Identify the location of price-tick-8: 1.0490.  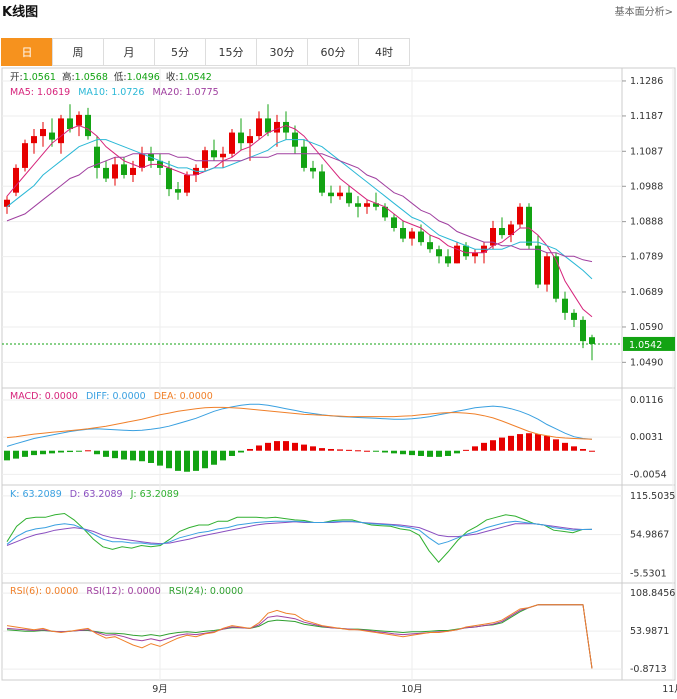
(646, 362).